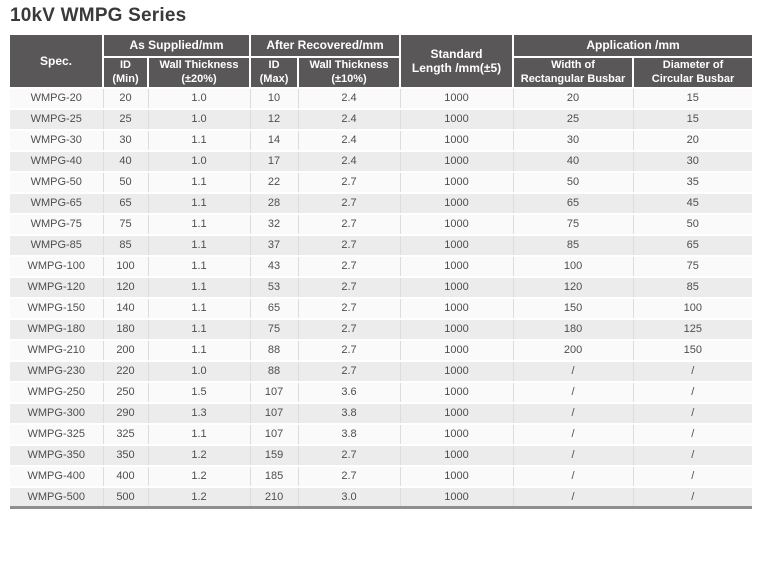  What do you see at coordinates (349, 433) in the screenshot?
I see `wall-thickness-10-cell: 3.8` at bounding box center [349, 433].